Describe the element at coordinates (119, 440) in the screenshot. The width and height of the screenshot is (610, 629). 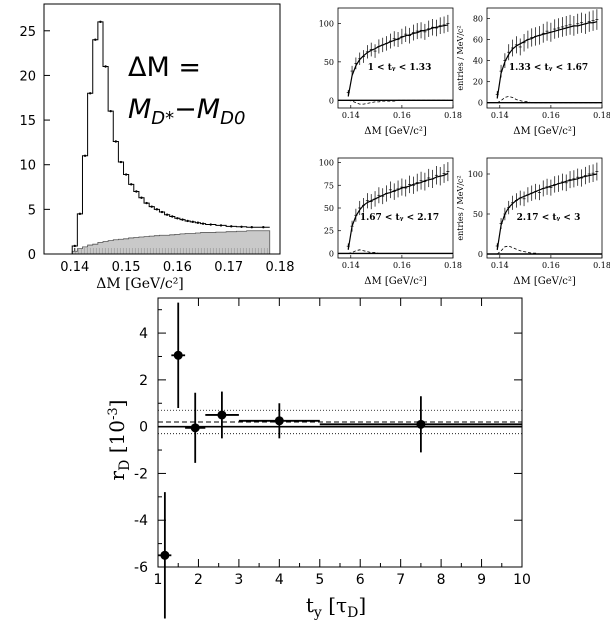
I see `rd-y-axis-label: rD [10-3]` at that location.